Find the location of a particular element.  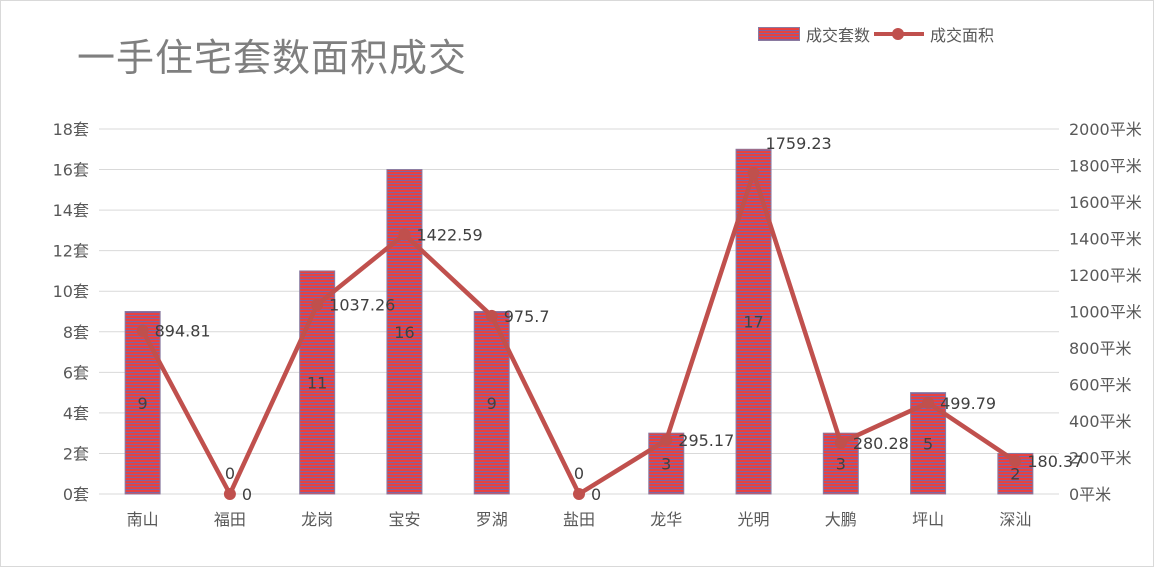

y-left-tick-label: 2套 is located at coordinates (76, 453).